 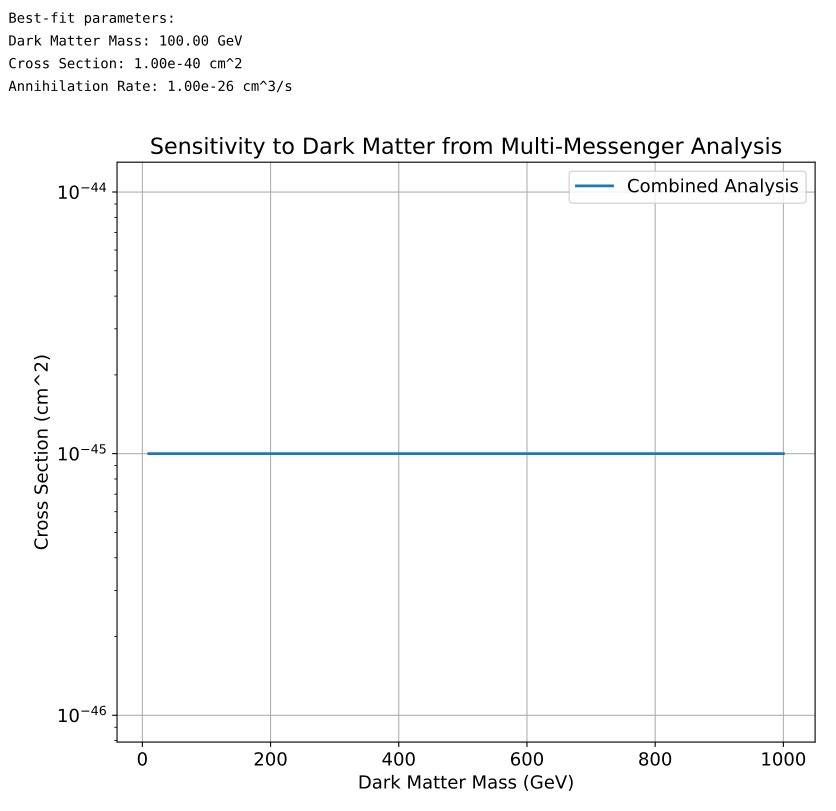 I want to click on text: Annihilation Rate: 1.00e-26 cm^3/s, so click(x=150, y=86).